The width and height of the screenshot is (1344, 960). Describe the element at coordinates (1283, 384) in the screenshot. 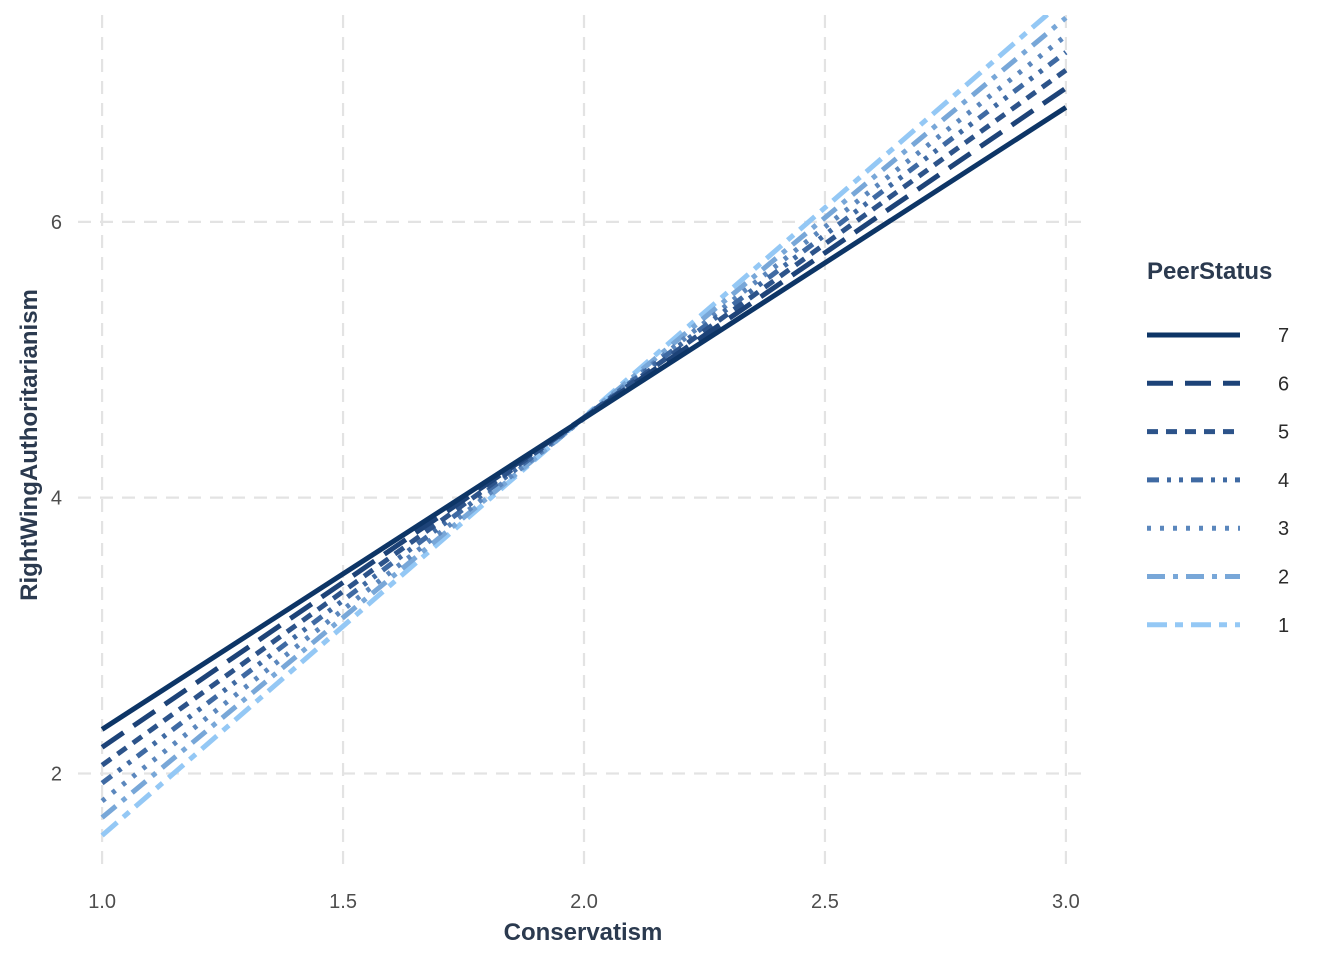

I see `legend-label-6: 6` at that location.